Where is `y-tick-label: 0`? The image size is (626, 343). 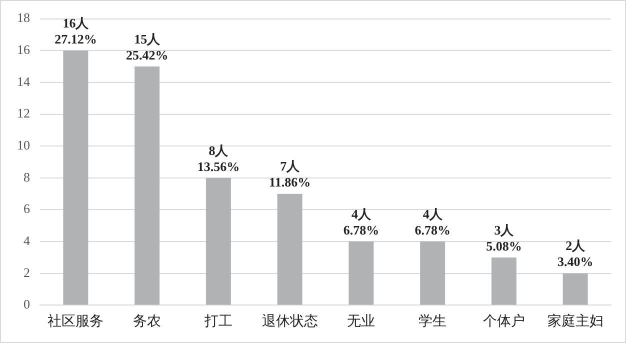 y-tick-label: 0 is located at coordinates (27, 304).